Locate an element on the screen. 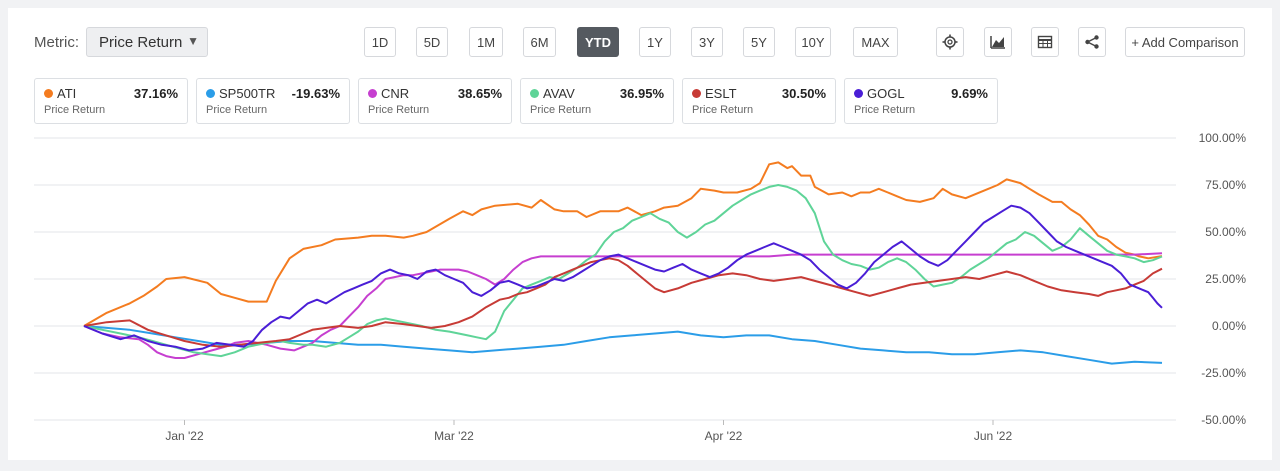 The width and height of the screenshot is (1280, 471). range-button-5d: 5D is located at coordinates (432, 42).